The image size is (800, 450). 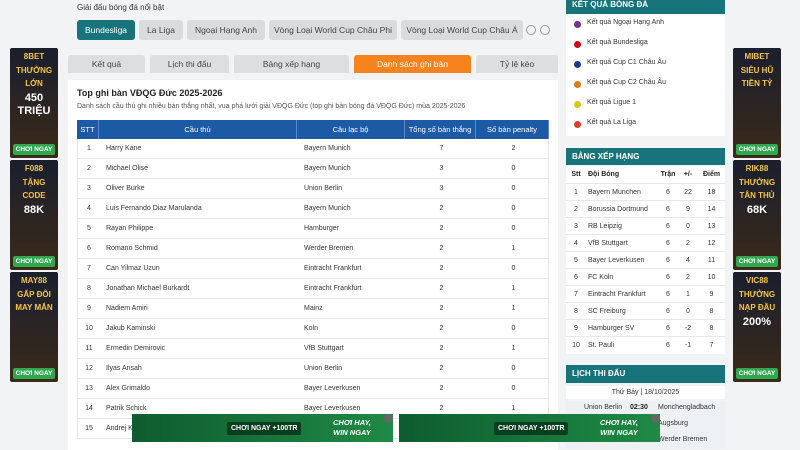 What do you see at coordinates (333, 30) in the screenshot?
I see `league-tab: Vòng Loại World Cup Châu Phi` at bounding box center [333, 30].